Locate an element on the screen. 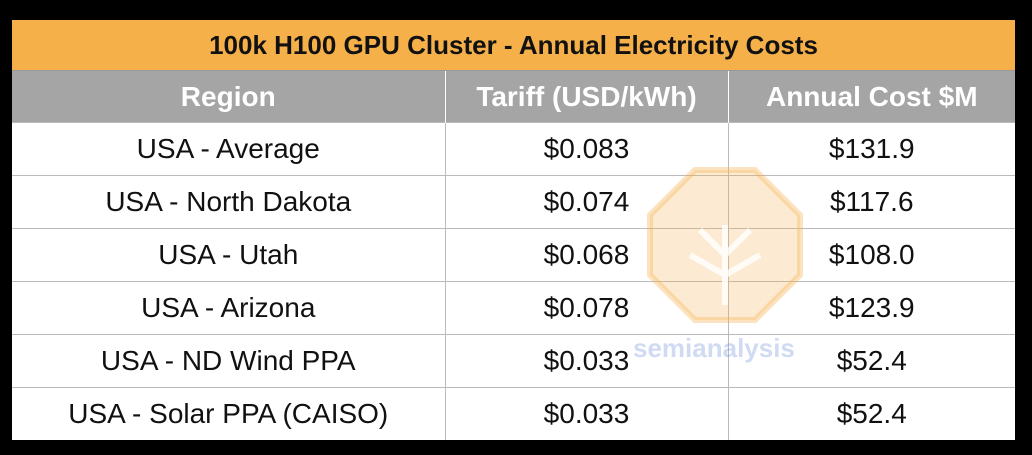 Image resolution: width=1032 pixels, height=455 pixels. header-row: Region Tariff (USD/kWh) Annual Cost $M is located at coordinates (513, 97).